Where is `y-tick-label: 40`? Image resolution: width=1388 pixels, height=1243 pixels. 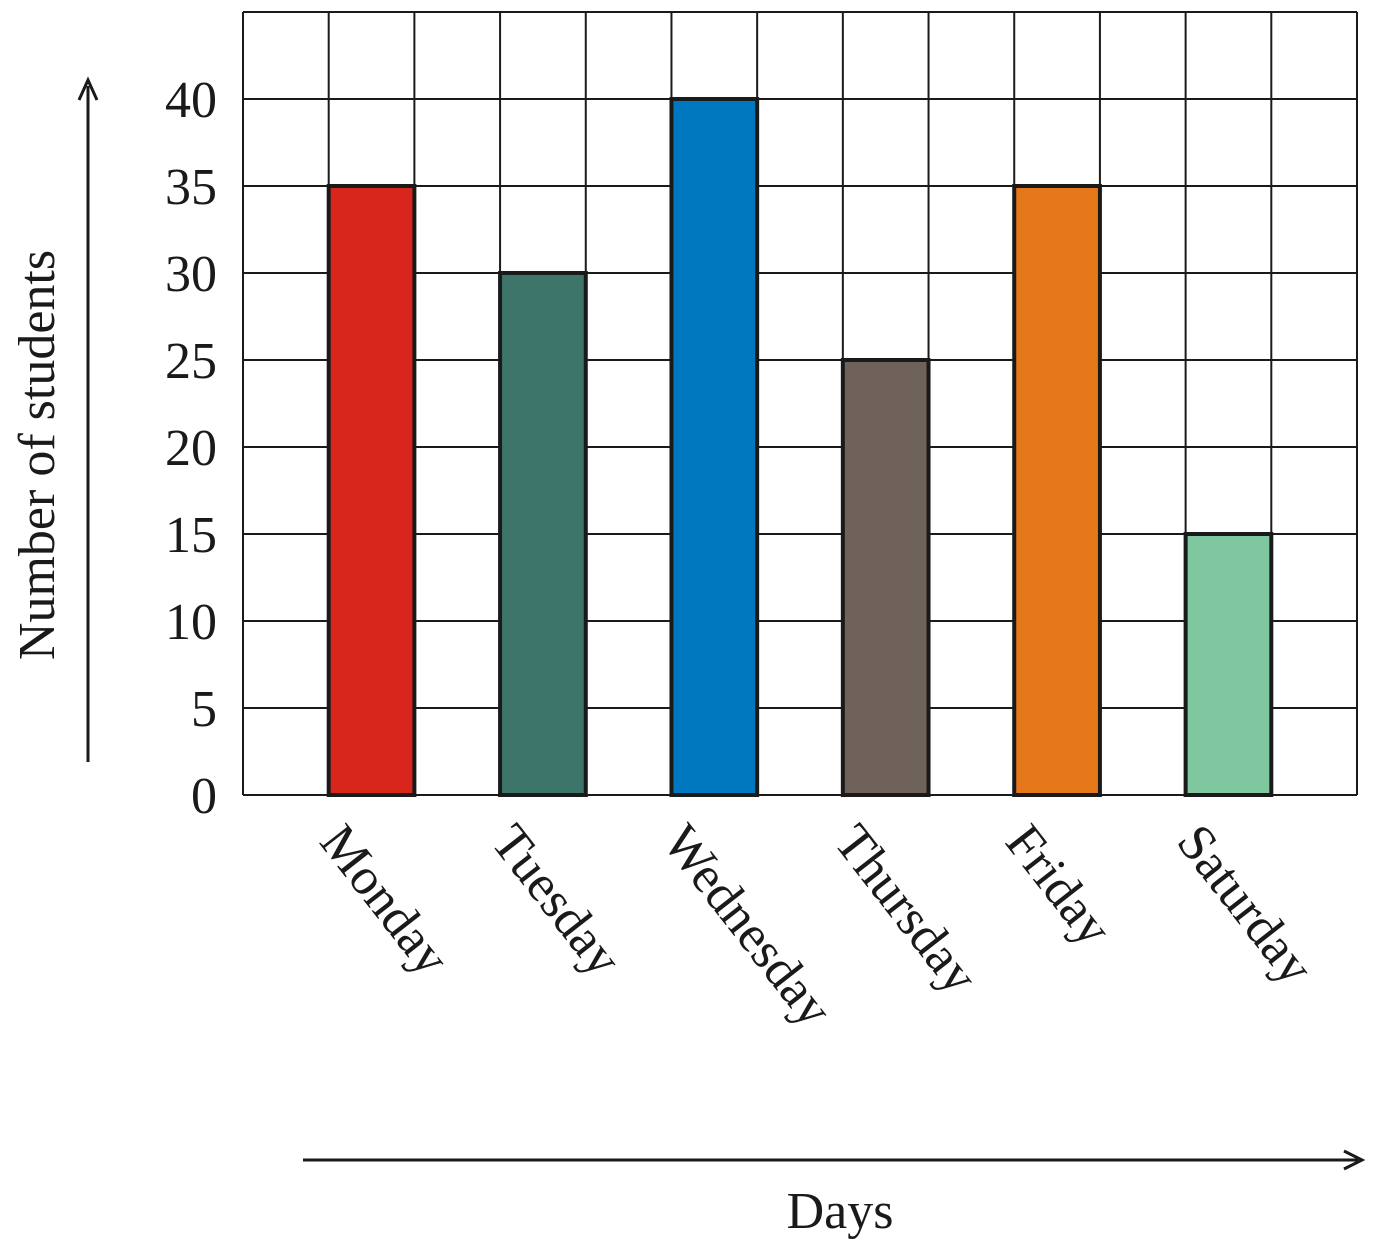 y-tick-label: 40 is located at coordinates (191, 100).